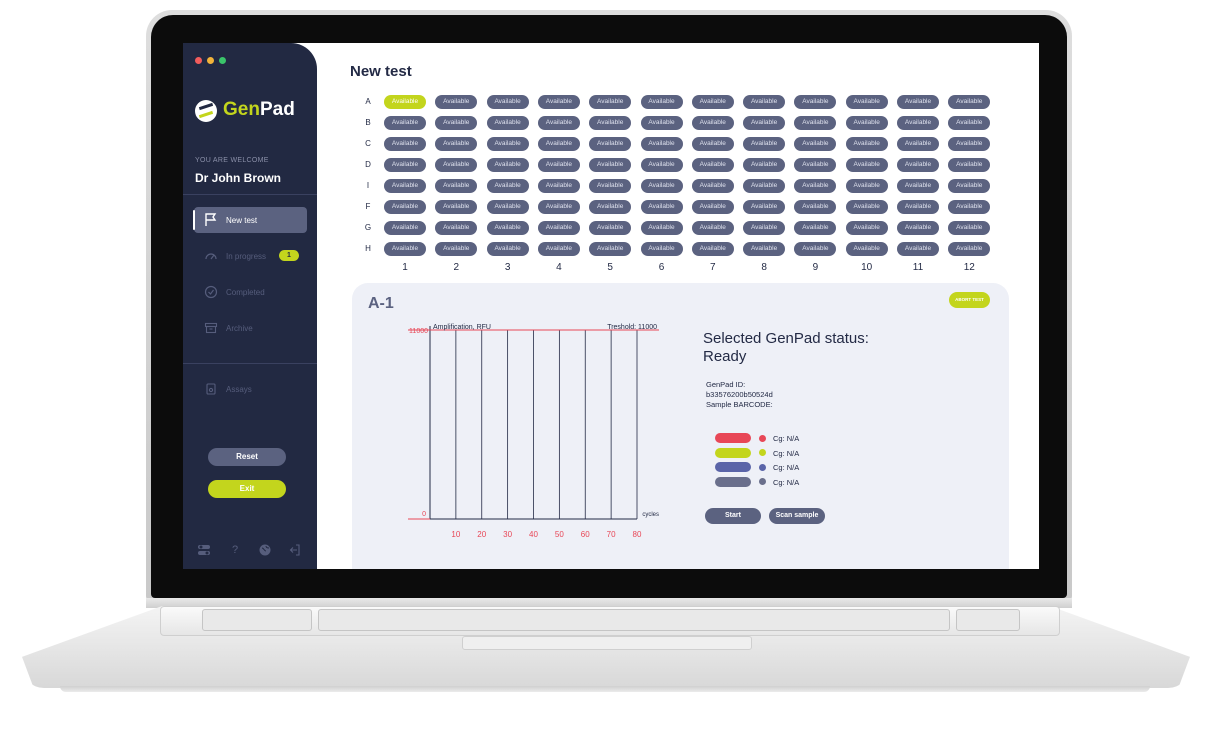 The width and height of the screenshot is (1210, 752). Describe the element at coordinates (250, 220) in the screenshot. I see `sidebar-item-new-test: New test` at that location.